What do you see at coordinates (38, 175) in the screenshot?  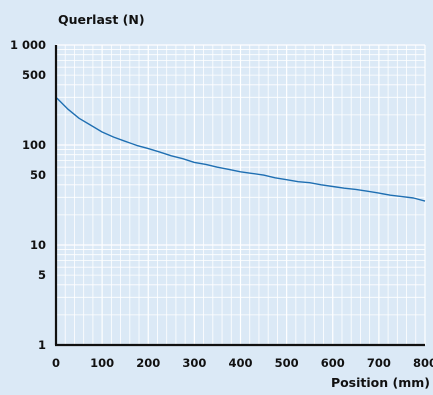 I see `y-tick-label: 50` at bounding box center [38, 175].